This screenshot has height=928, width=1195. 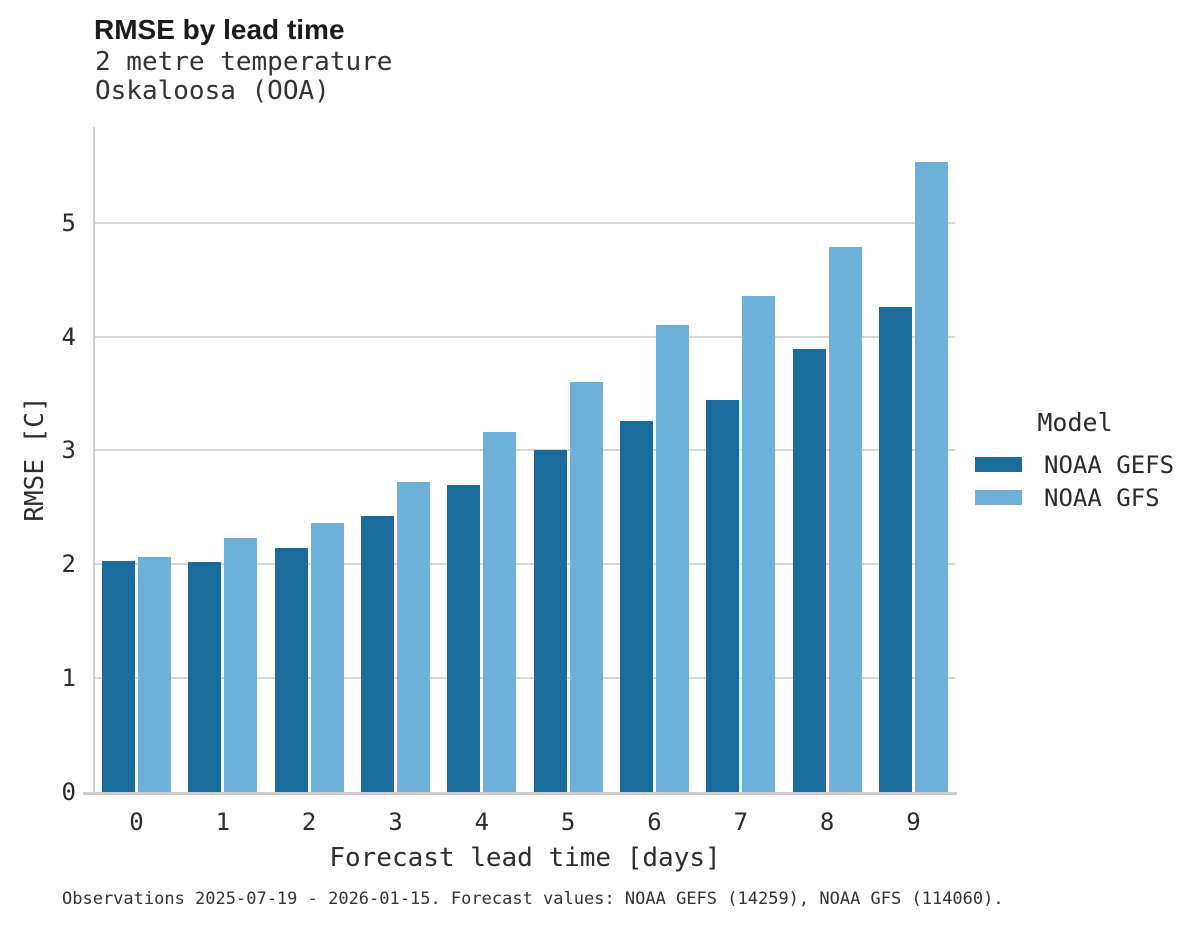 I want to click on gridline-y2, so click(x=525, y=564).